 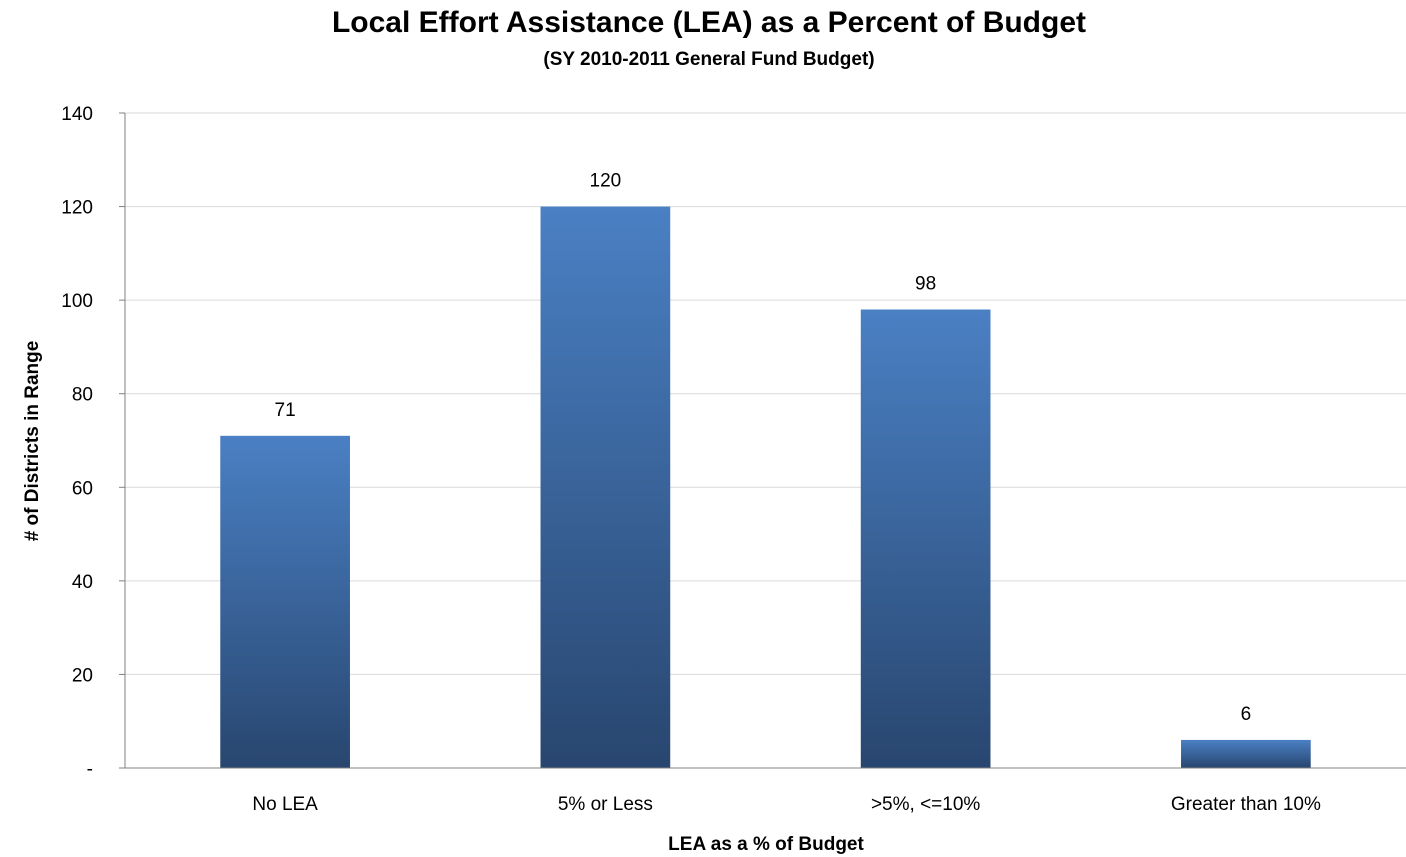 What do you see at coordinates (82, 582) in the screenshot?
I see `y-tick-label: 40` at bounding box center [82, 582].